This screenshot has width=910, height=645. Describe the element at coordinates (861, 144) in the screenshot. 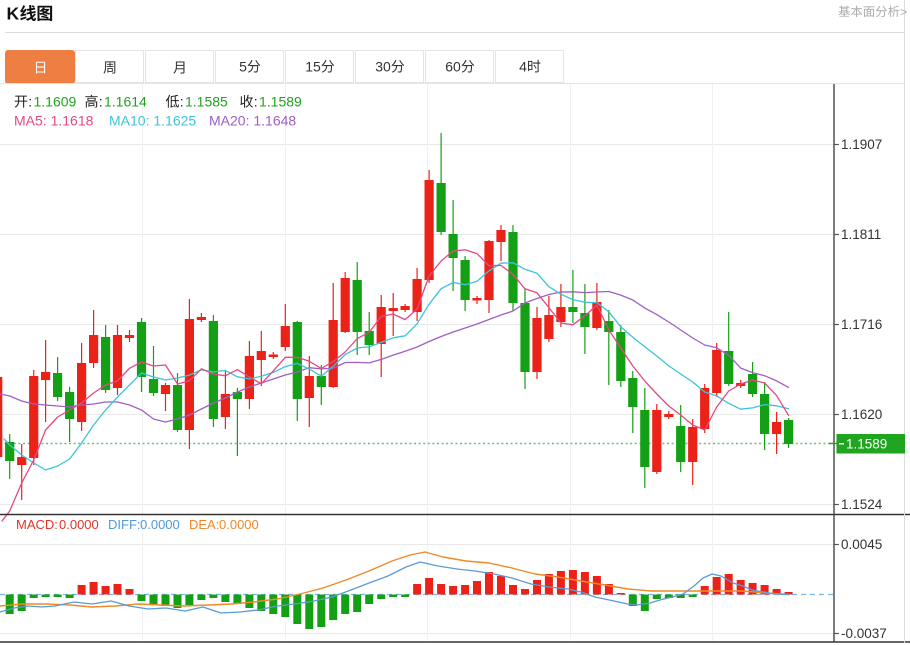

I see `svg-text: 1.1907` at that location.